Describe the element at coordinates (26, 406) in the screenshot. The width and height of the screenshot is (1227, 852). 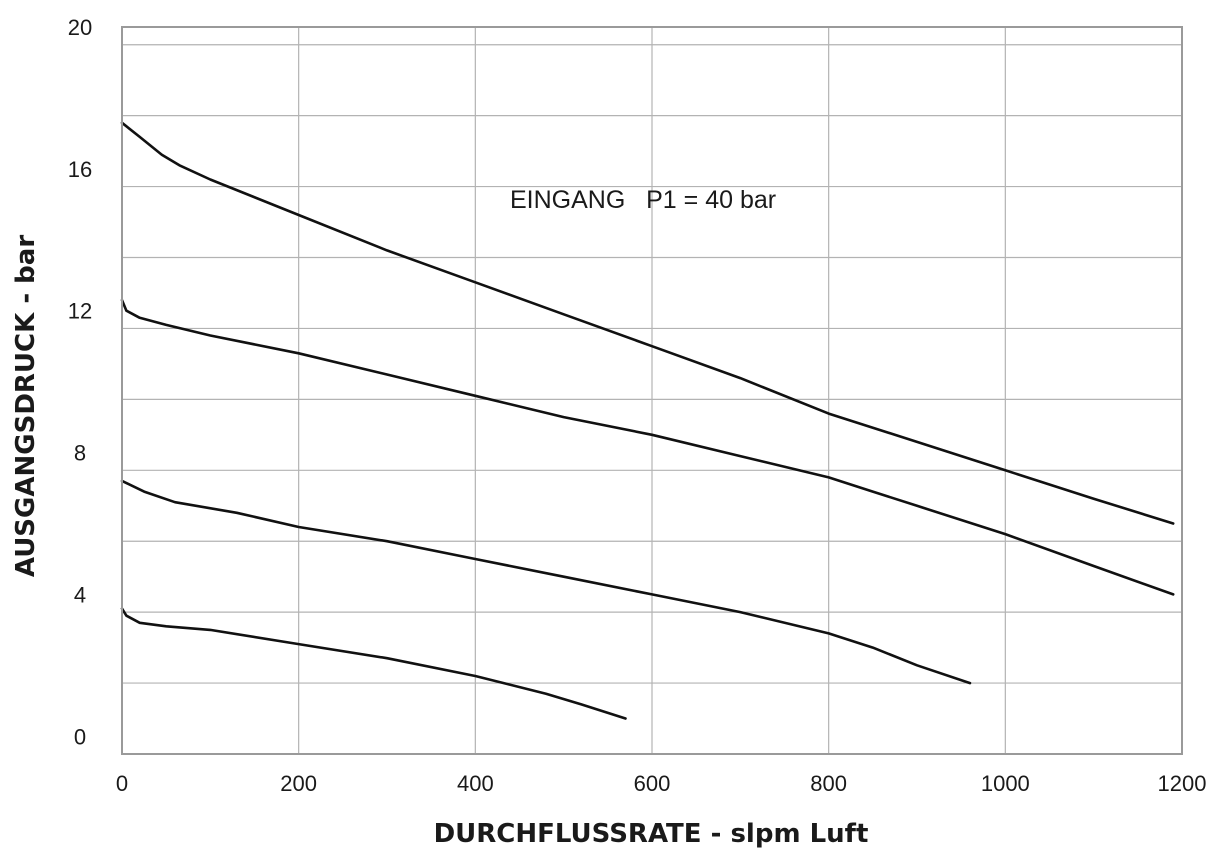
I see `y-axis-title: AUSGANGSDRUCK - bar` at that location.